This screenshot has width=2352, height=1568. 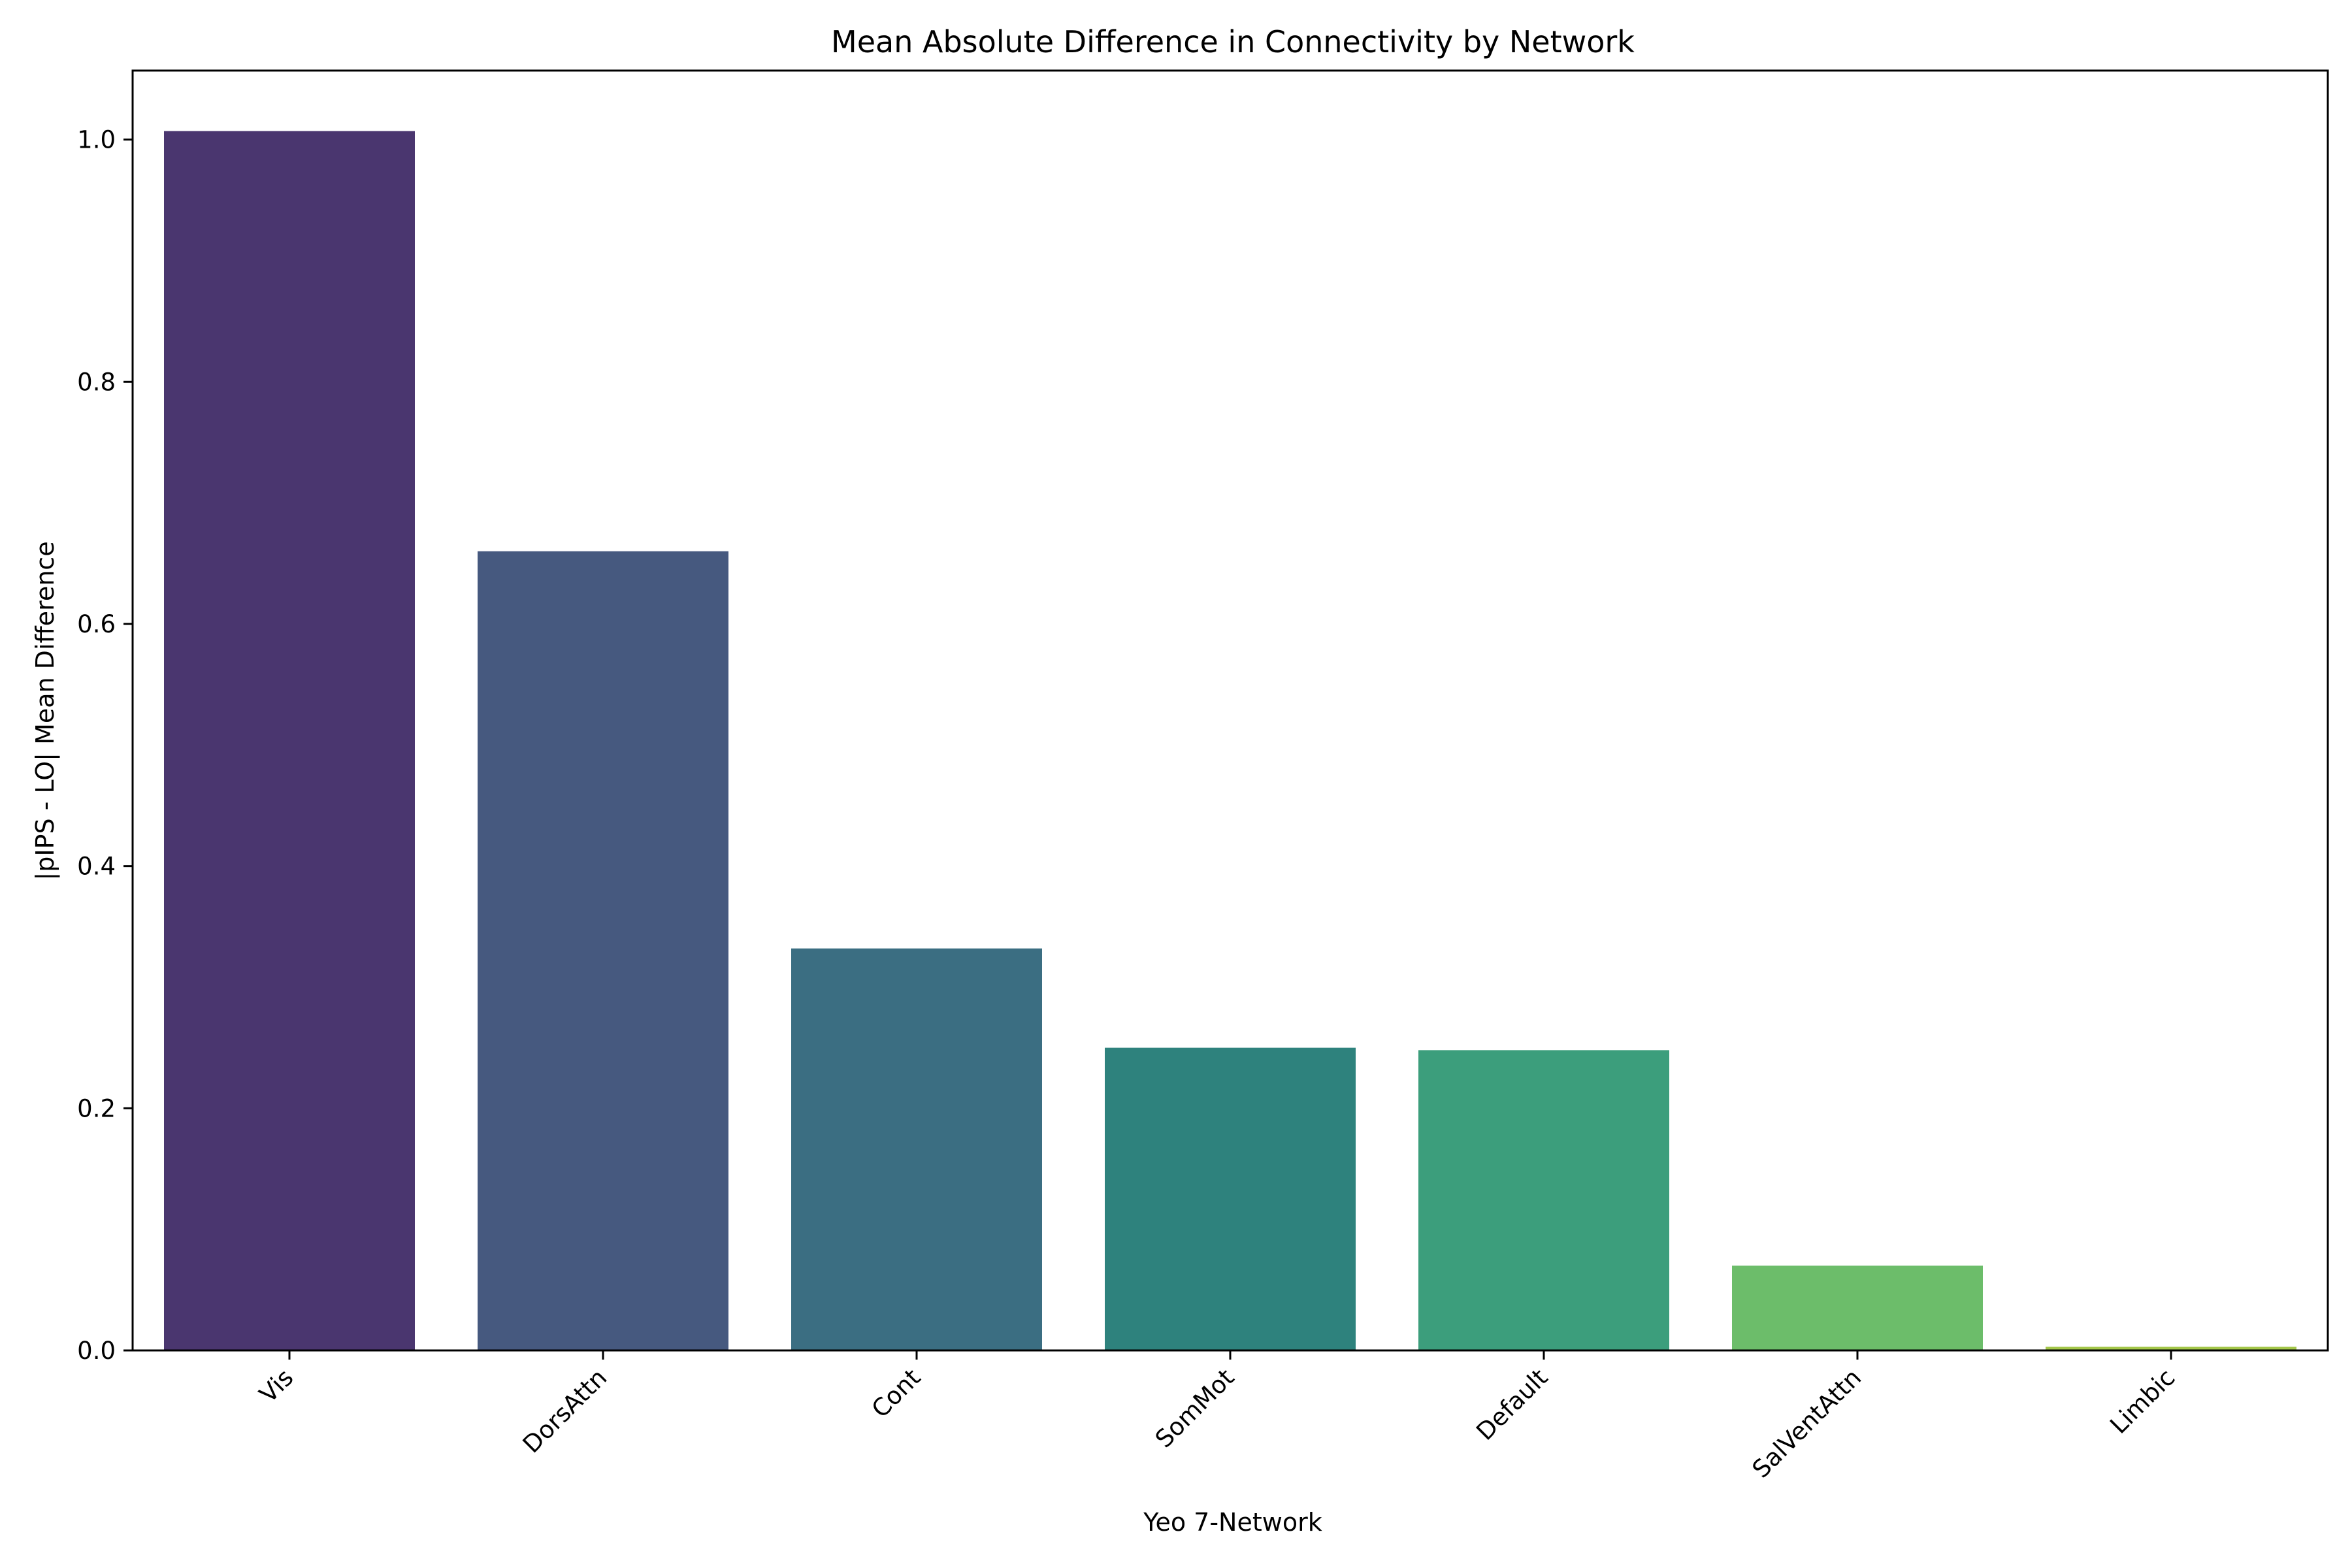 What do you see at coordinates (603, 950) in the screenshot?
I see `bar-dorsattn` at bounding box center [603, 950].